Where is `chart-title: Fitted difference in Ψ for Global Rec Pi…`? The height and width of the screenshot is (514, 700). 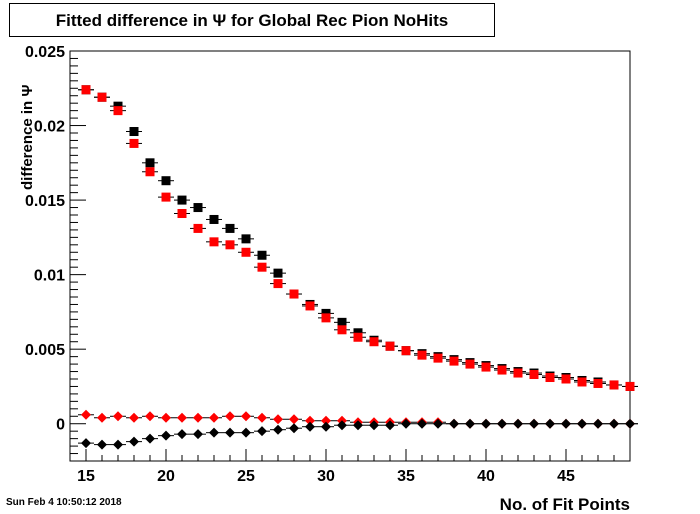
chart-title: Fitted difference in Ψ for Global Rec Pi… is located at coordinates (252, 20).